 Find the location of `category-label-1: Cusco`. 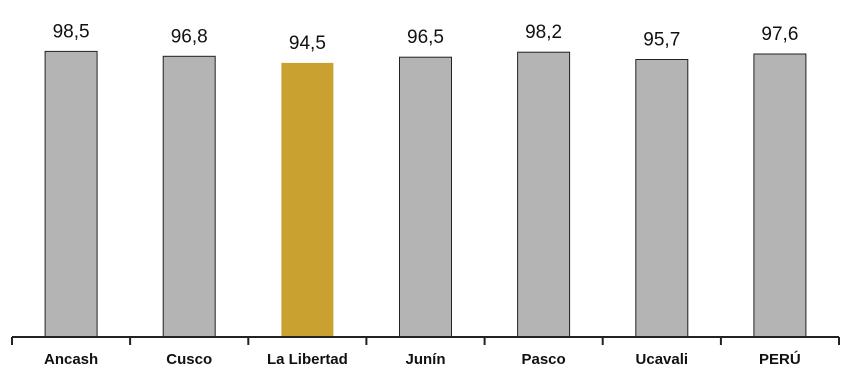

category-label-1: Cusco is located at coordinates (189, 359).